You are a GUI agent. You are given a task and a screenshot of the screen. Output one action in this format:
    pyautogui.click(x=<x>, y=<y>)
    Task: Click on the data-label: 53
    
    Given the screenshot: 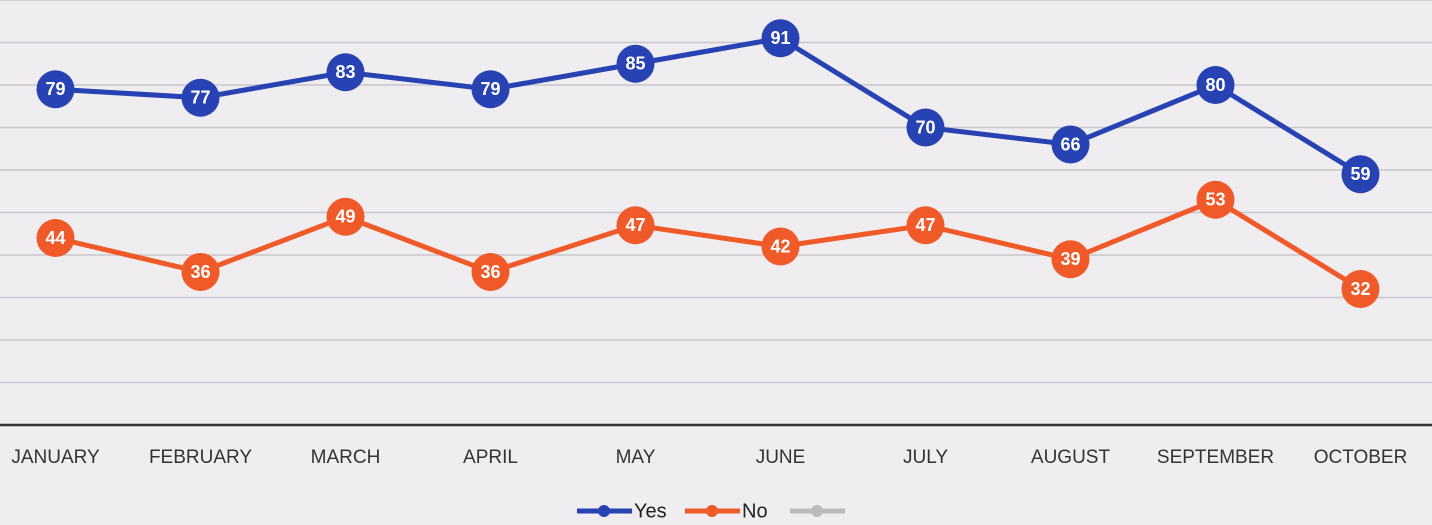 What is the action you would take?
    pyautogui.click(x=1215, y=200)
    